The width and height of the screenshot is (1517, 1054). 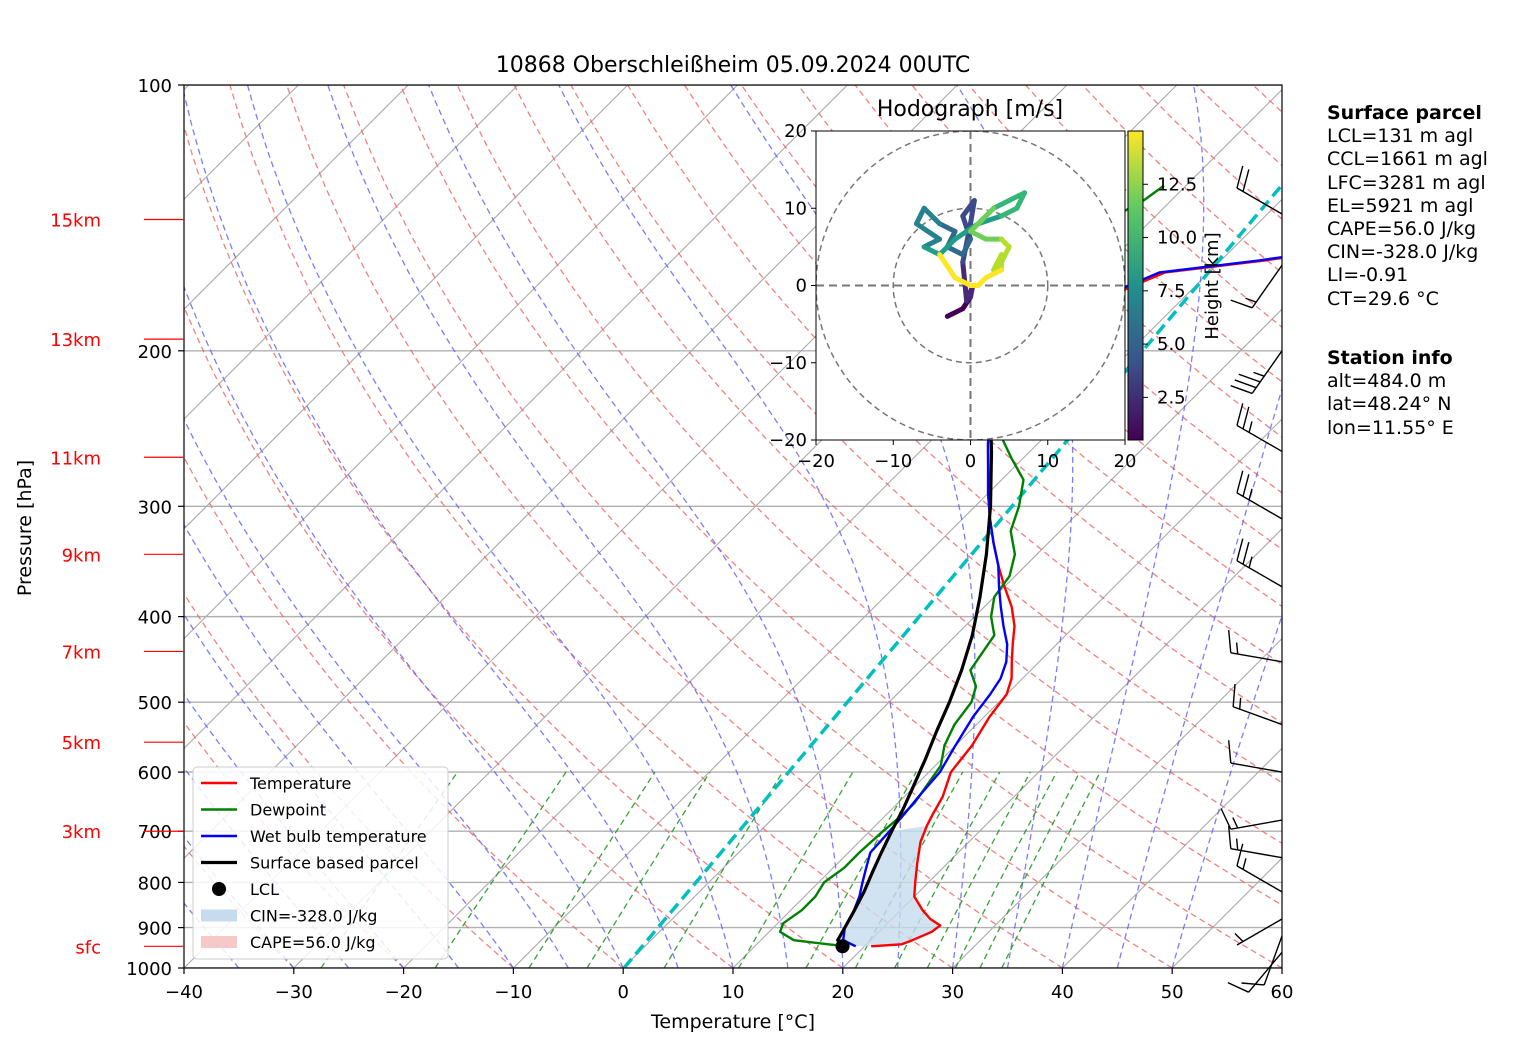 I want to click on el-value: EL=5921 m agl, so click(x=1400, y=205).